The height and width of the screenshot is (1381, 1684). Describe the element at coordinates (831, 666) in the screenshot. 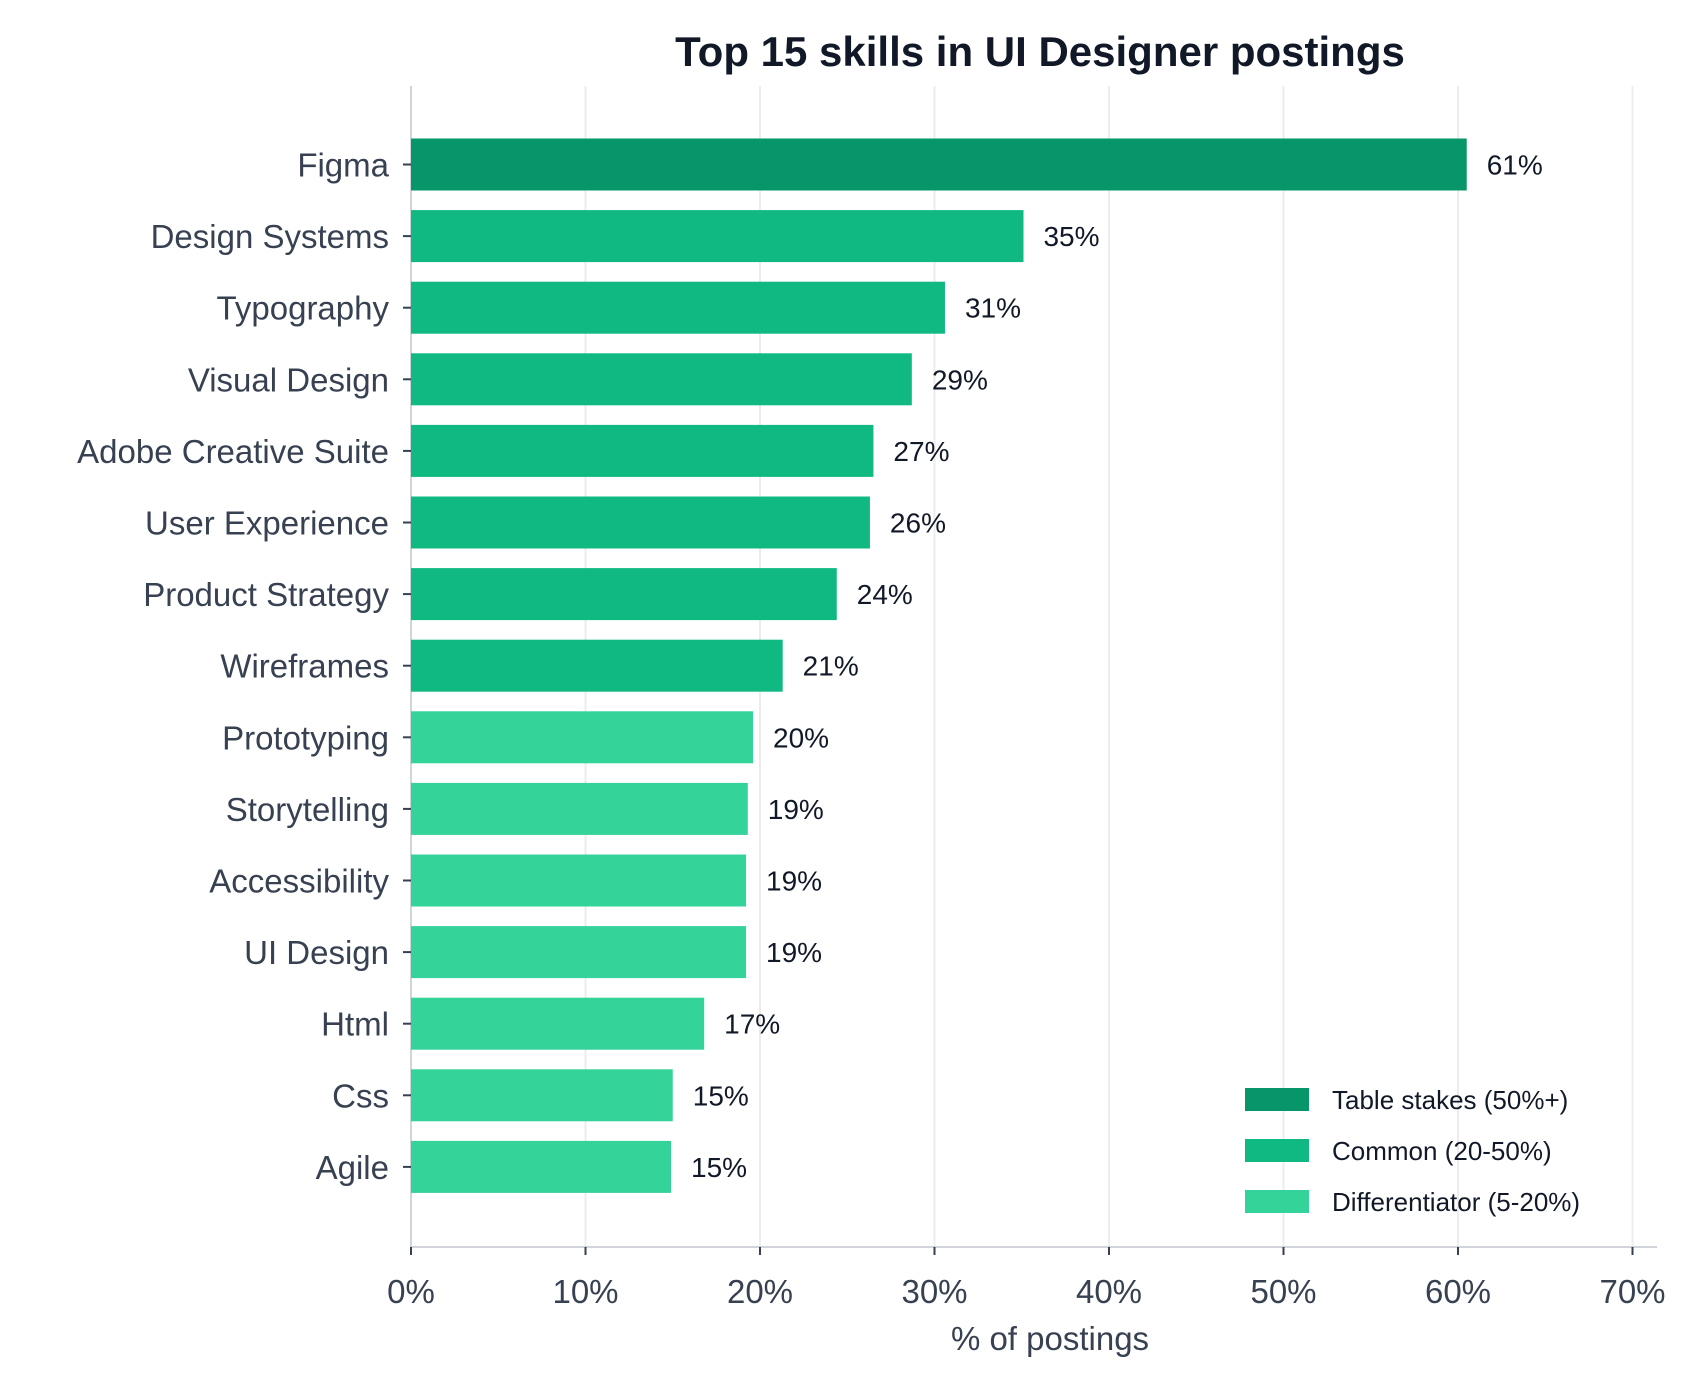

I see `value-label-7: 21%` at that location.